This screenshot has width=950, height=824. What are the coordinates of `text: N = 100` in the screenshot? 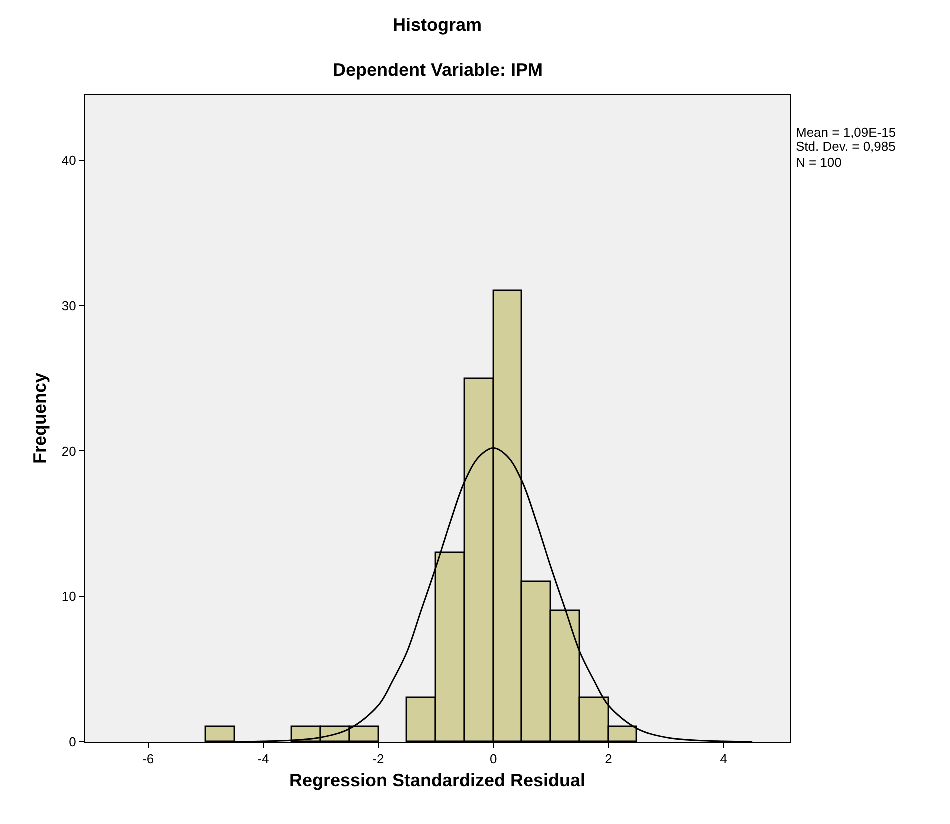 It's located at (819, 162).